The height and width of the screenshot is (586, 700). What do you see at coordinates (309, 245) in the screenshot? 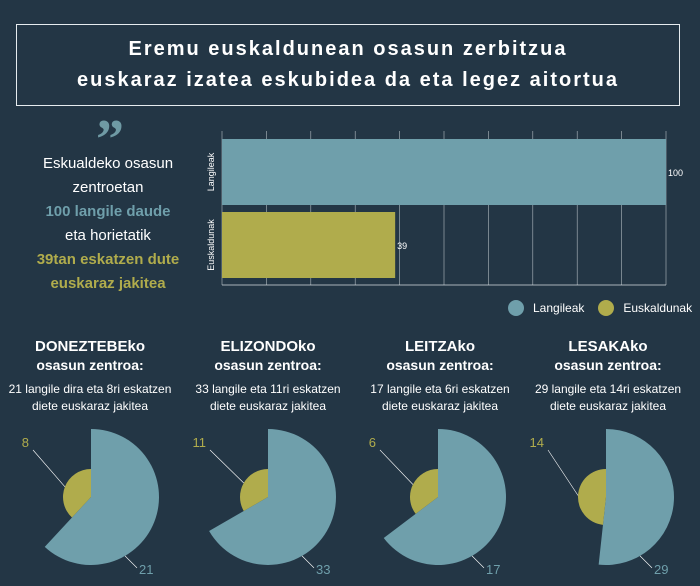
I see `bar-euskaldunak` at bounding box center [309, 245].